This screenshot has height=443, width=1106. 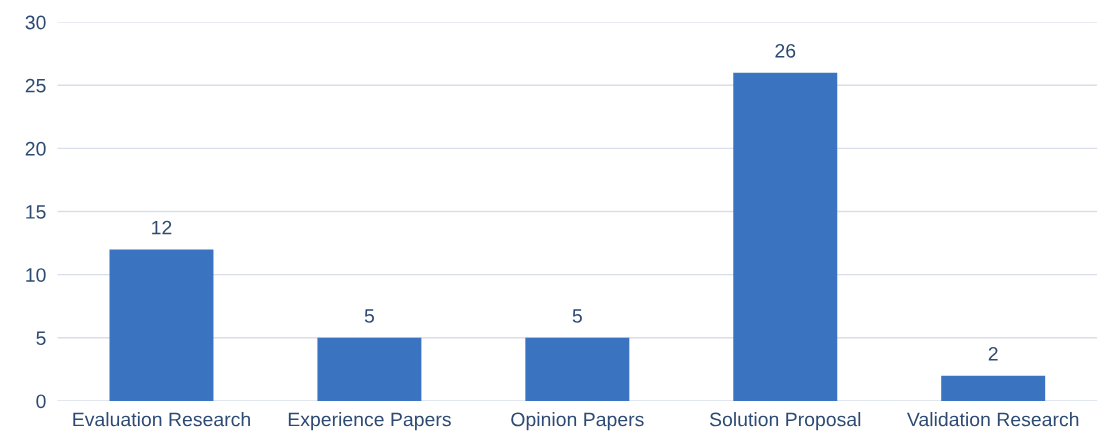 What do you see at coordinates (785, 421) in the screenshot?
I see `x-tick-label: Solution Proposal` at bounding box center [785, 421].